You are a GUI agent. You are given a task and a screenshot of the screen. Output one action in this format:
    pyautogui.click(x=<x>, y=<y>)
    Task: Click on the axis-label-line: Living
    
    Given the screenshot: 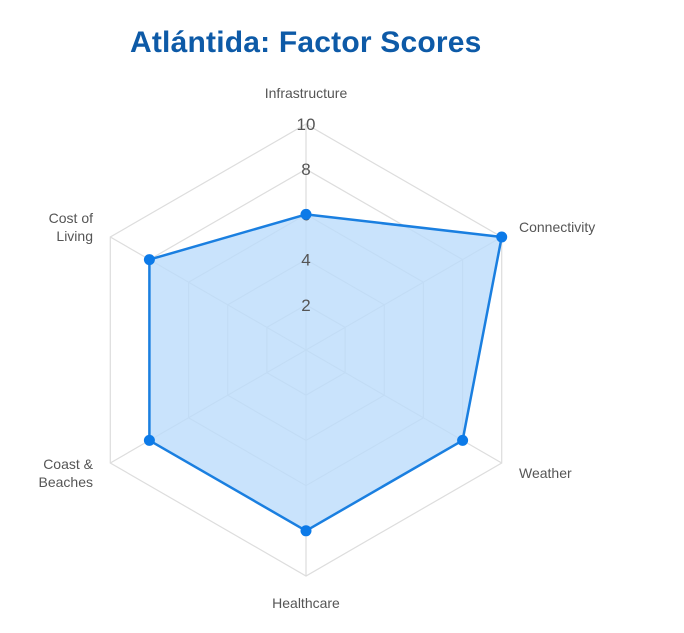 What is the action you would take?
    pyautogui.click(x=74, y=236)
    